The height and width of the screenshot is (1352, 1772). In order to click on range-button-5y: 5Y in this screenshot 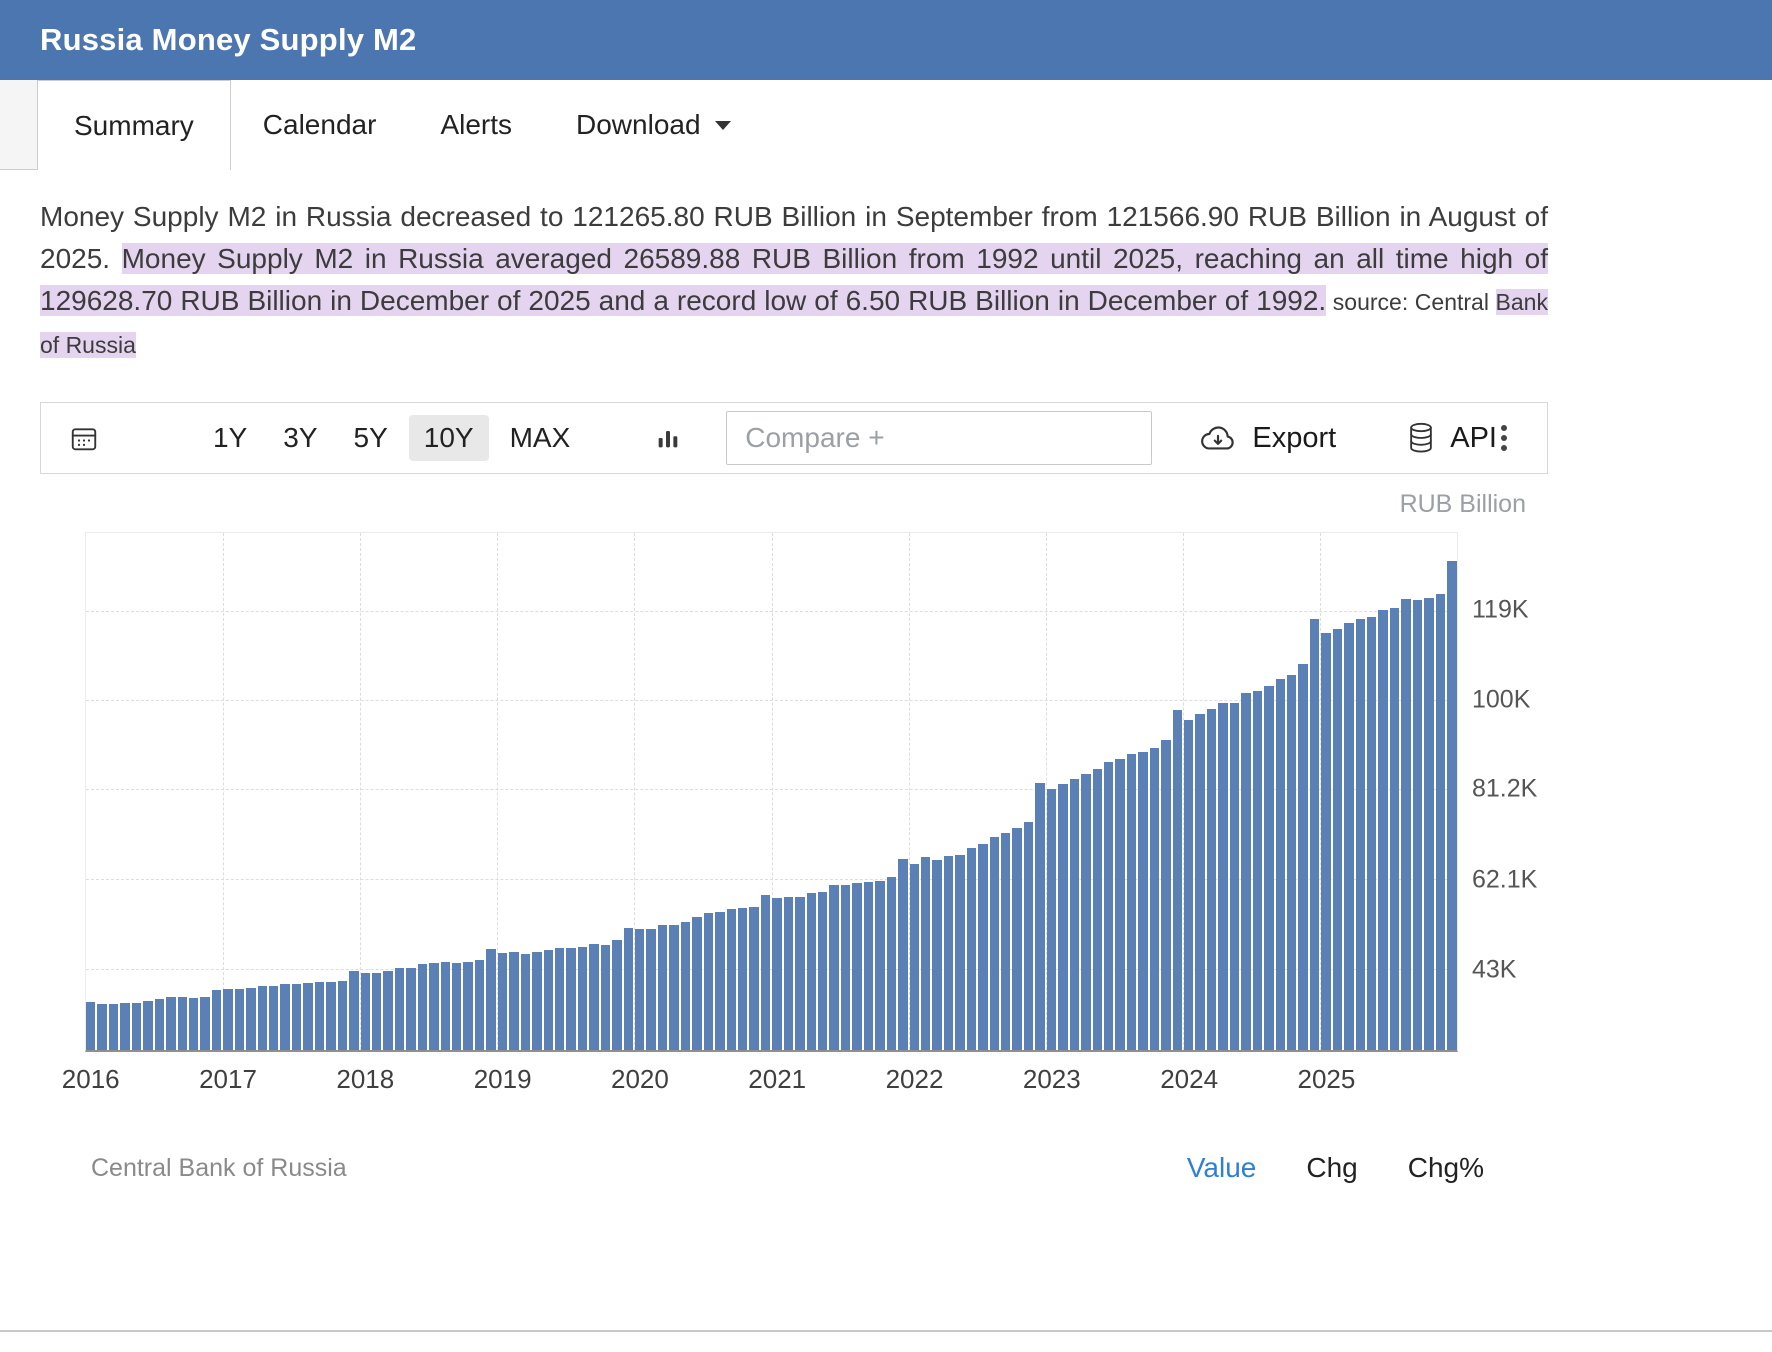, I will do `click(370, 437)`.